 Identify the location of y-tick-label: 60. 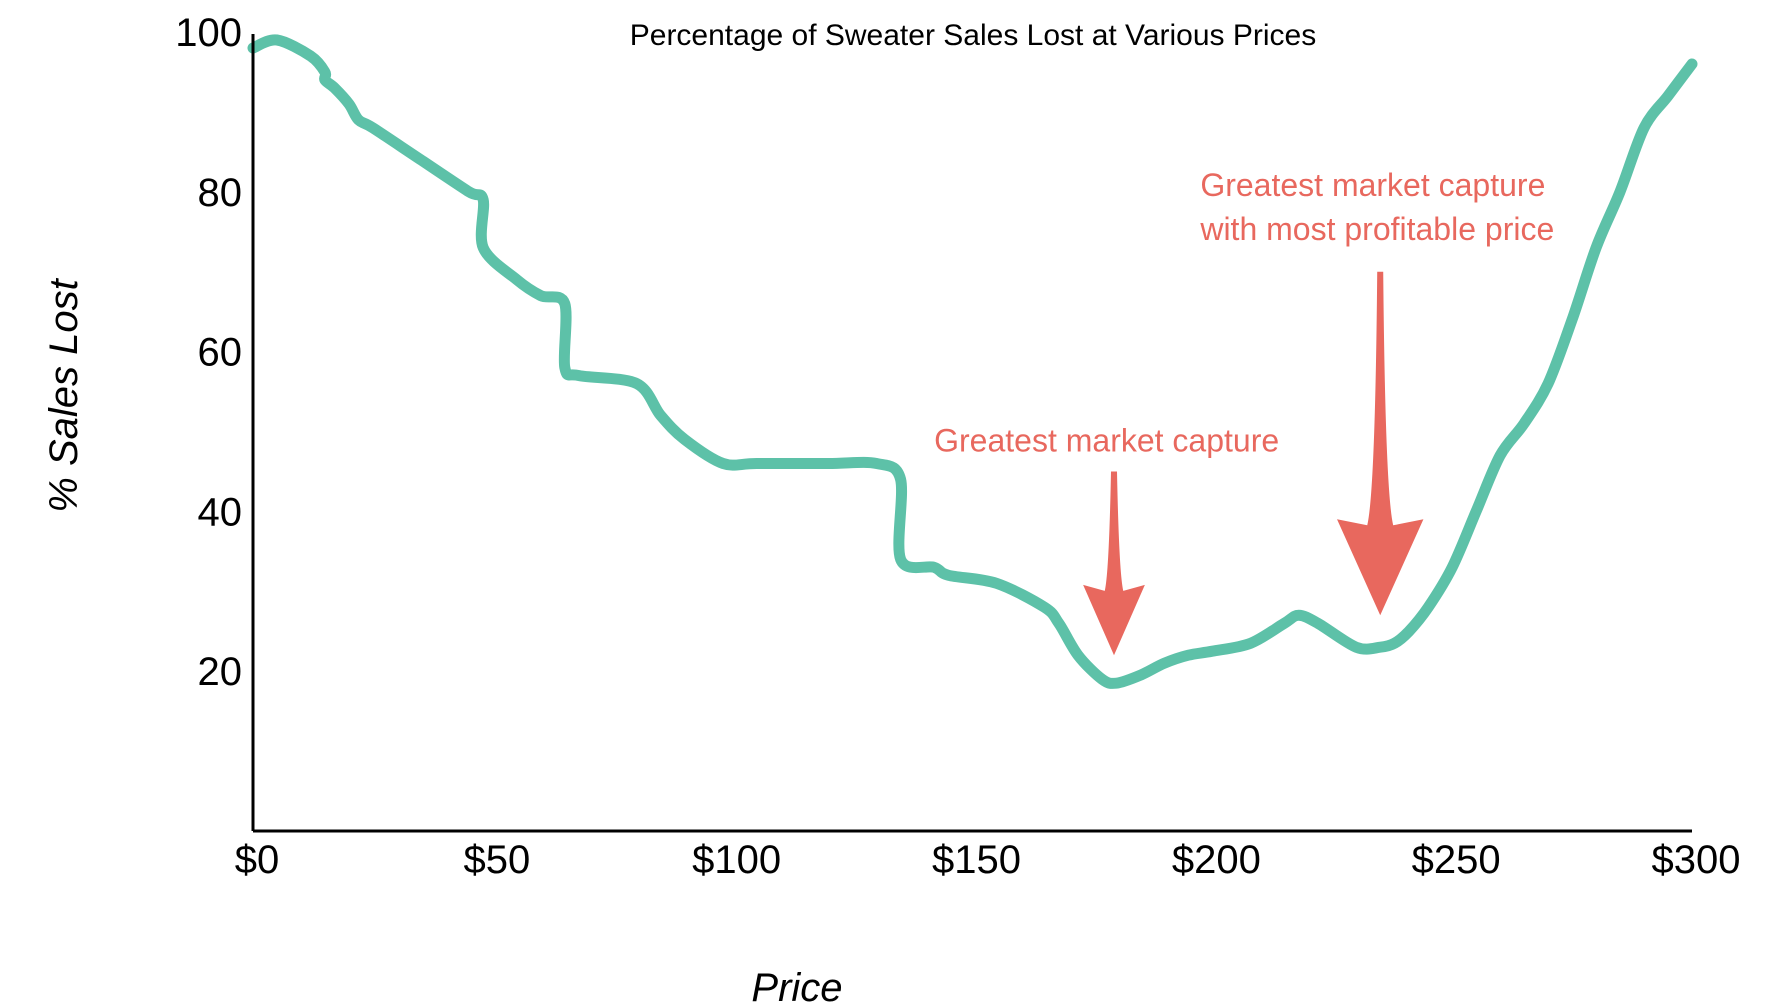
(220, 353).